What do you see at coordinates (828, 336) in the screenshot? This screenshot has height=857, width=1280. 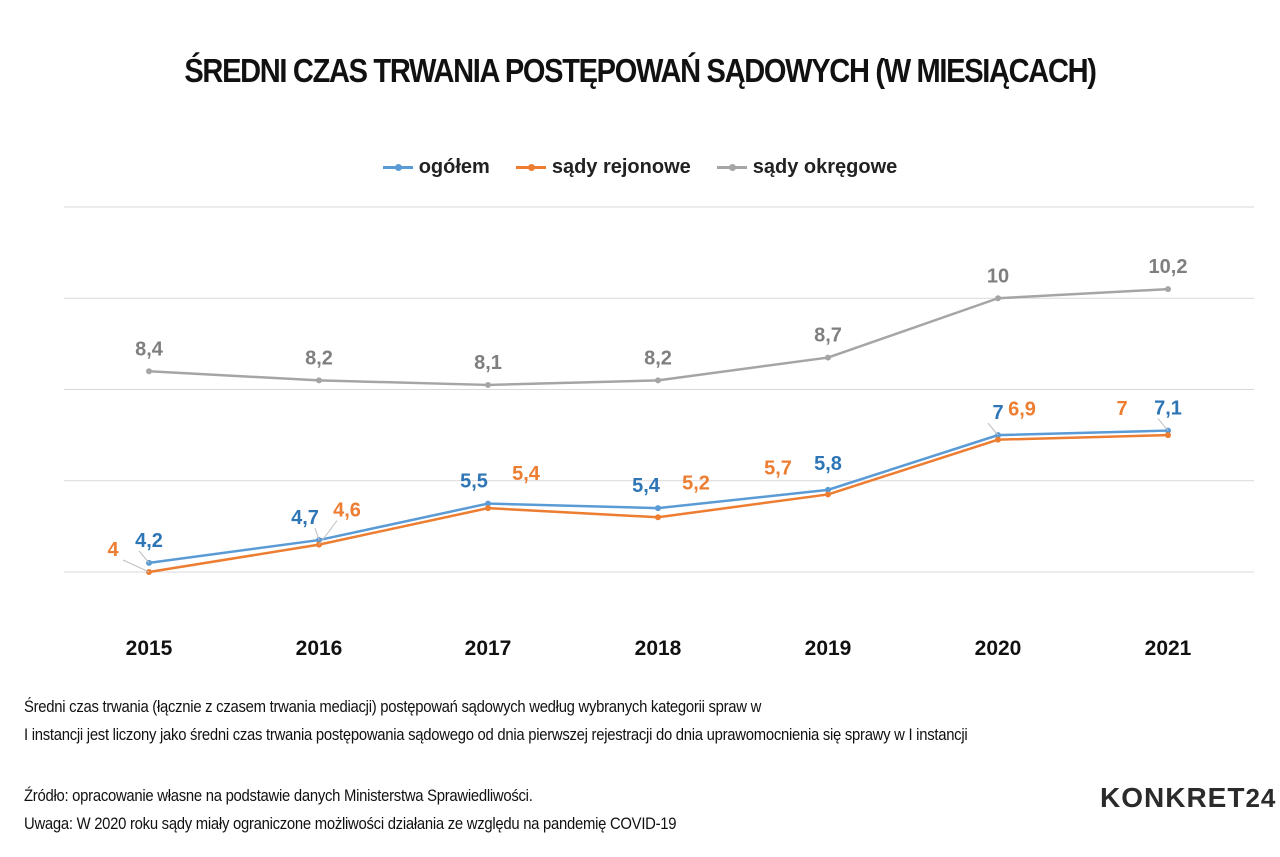 I see `data-label-okregowe: 8,7` at bounding box center [828, 336].